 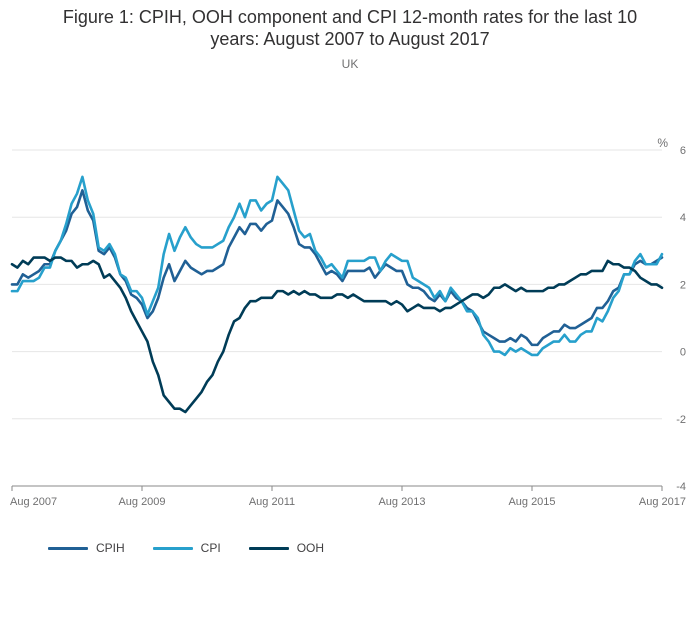 I want to click on legend-label: OOH, so click(x=310, y=548).